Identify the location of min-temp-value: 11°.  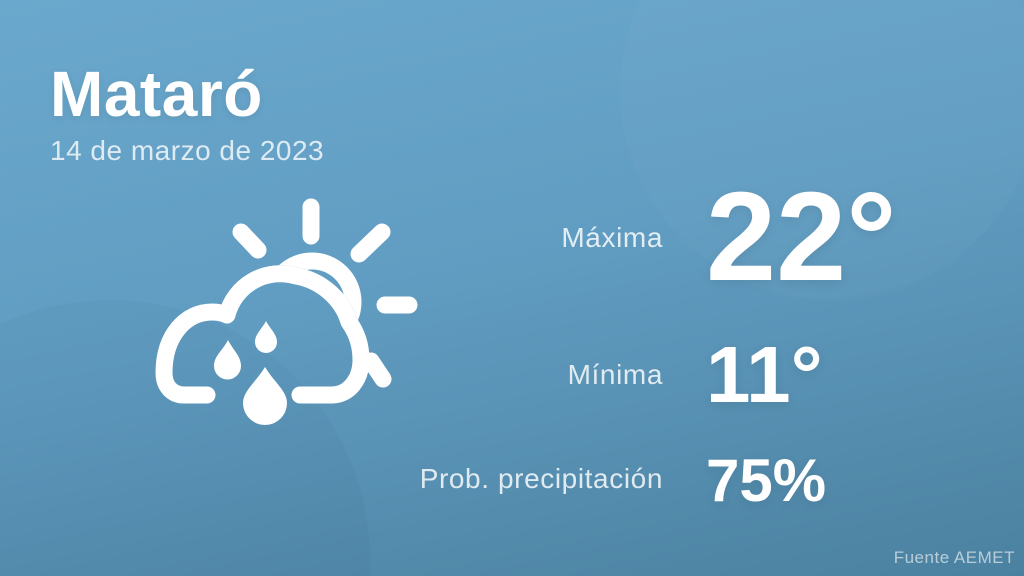
(764, 374).